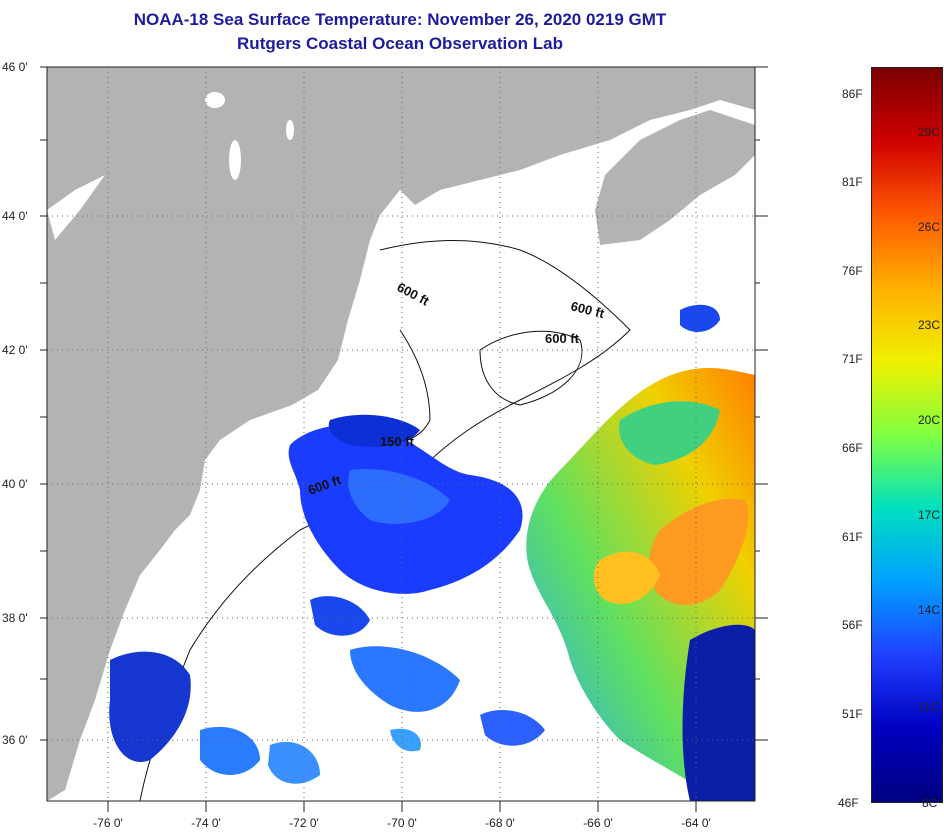 This screenshot has width=944, height=832. I want to click on colorbar-c-label: 20C, so click(929, 420).